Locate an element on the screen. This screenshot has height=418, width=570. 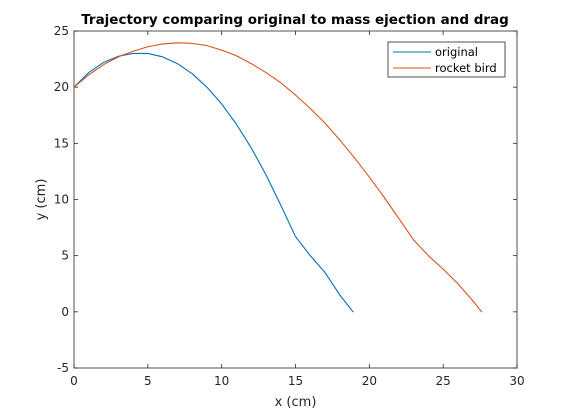
y-tick-label: 15 is located at coordinates (61, 143).